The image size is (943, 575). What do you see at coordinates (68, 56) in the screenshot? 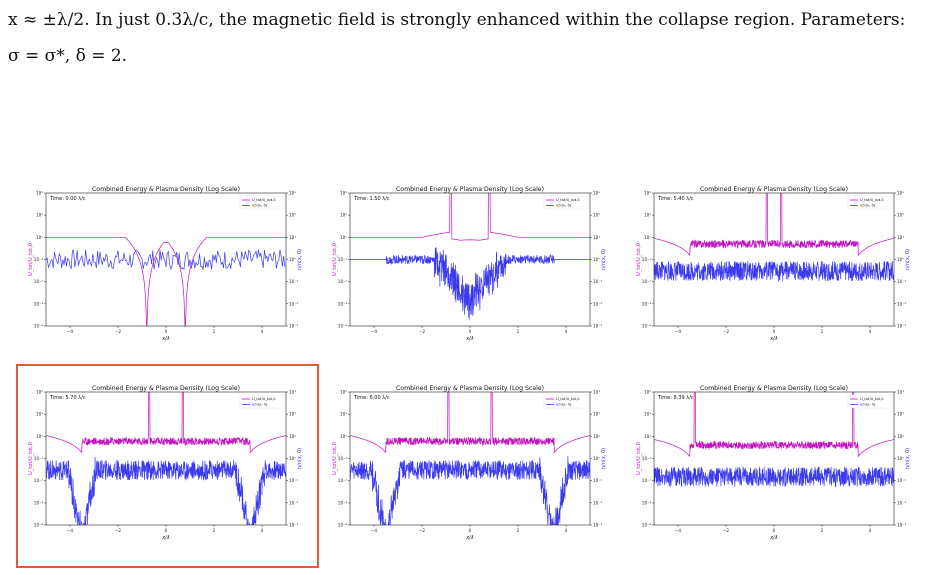
I see `caption-line-2: σ = σ*, δ = 2.` at bounding box center [68, 56].